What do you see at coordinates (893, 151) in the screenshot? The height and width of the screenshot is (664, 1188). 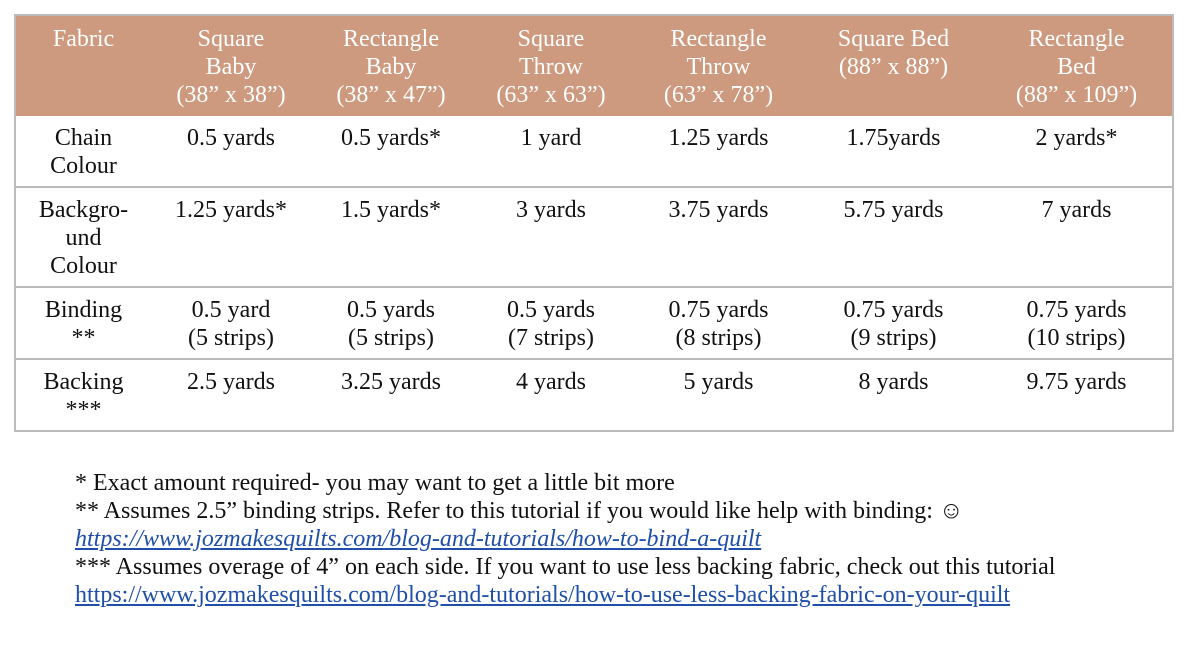 I see `cell: 1.75yards` at bounding box center [893, 151].